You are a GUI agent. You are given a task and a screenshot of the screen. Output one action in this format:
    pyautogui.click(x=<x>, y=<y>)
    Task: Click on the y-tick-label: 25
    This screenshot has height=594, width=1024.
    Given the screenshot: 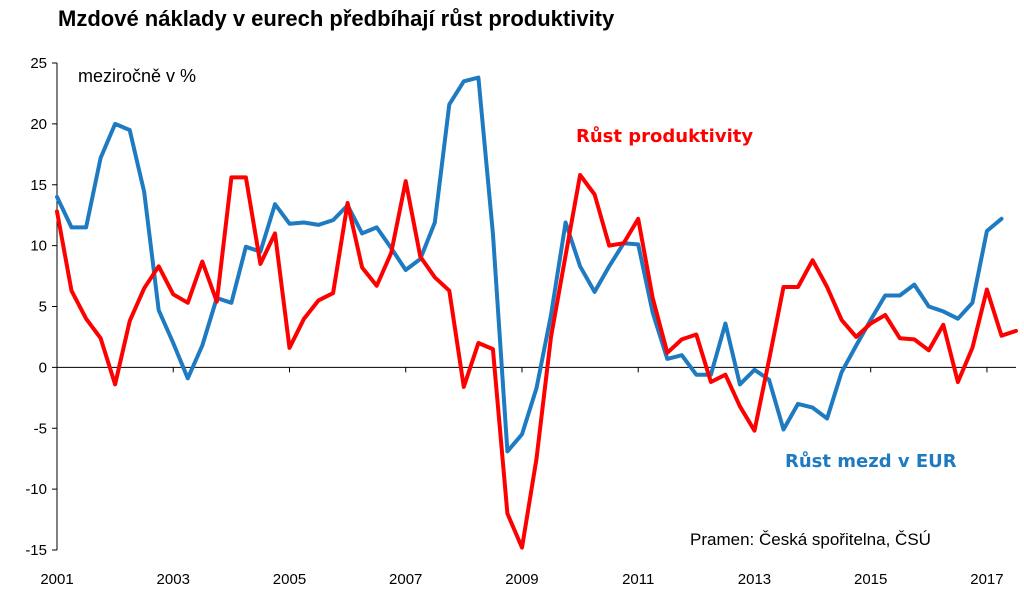 What is the action you would take?
    pyautogui.click(x=38, y=63)
    